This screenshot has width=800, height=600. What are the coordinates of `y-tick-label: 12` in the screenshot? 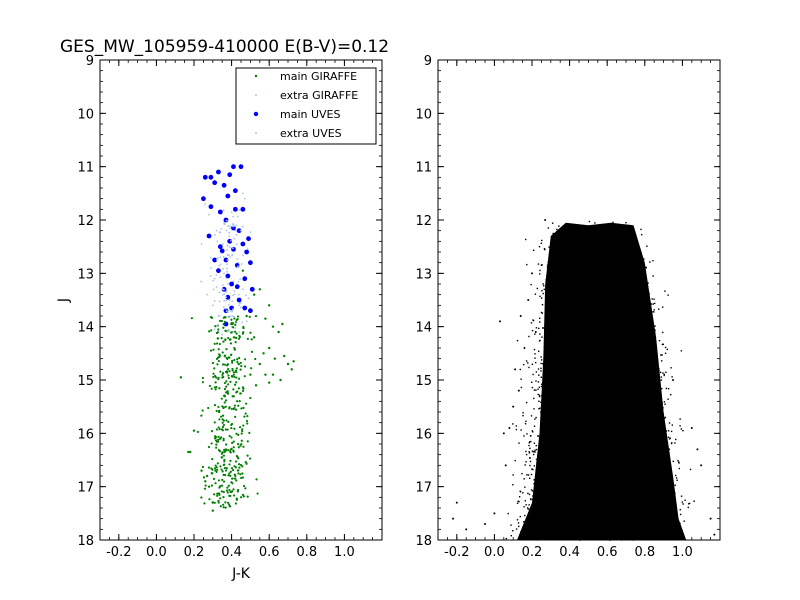 It's located at (85, 221).